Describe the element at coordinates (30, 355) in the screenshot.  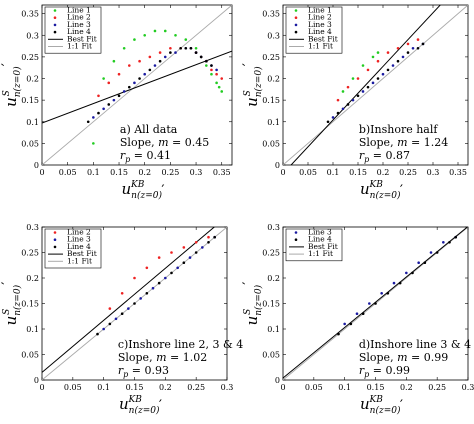
I see `y-tick-label: 0.05` at that location.